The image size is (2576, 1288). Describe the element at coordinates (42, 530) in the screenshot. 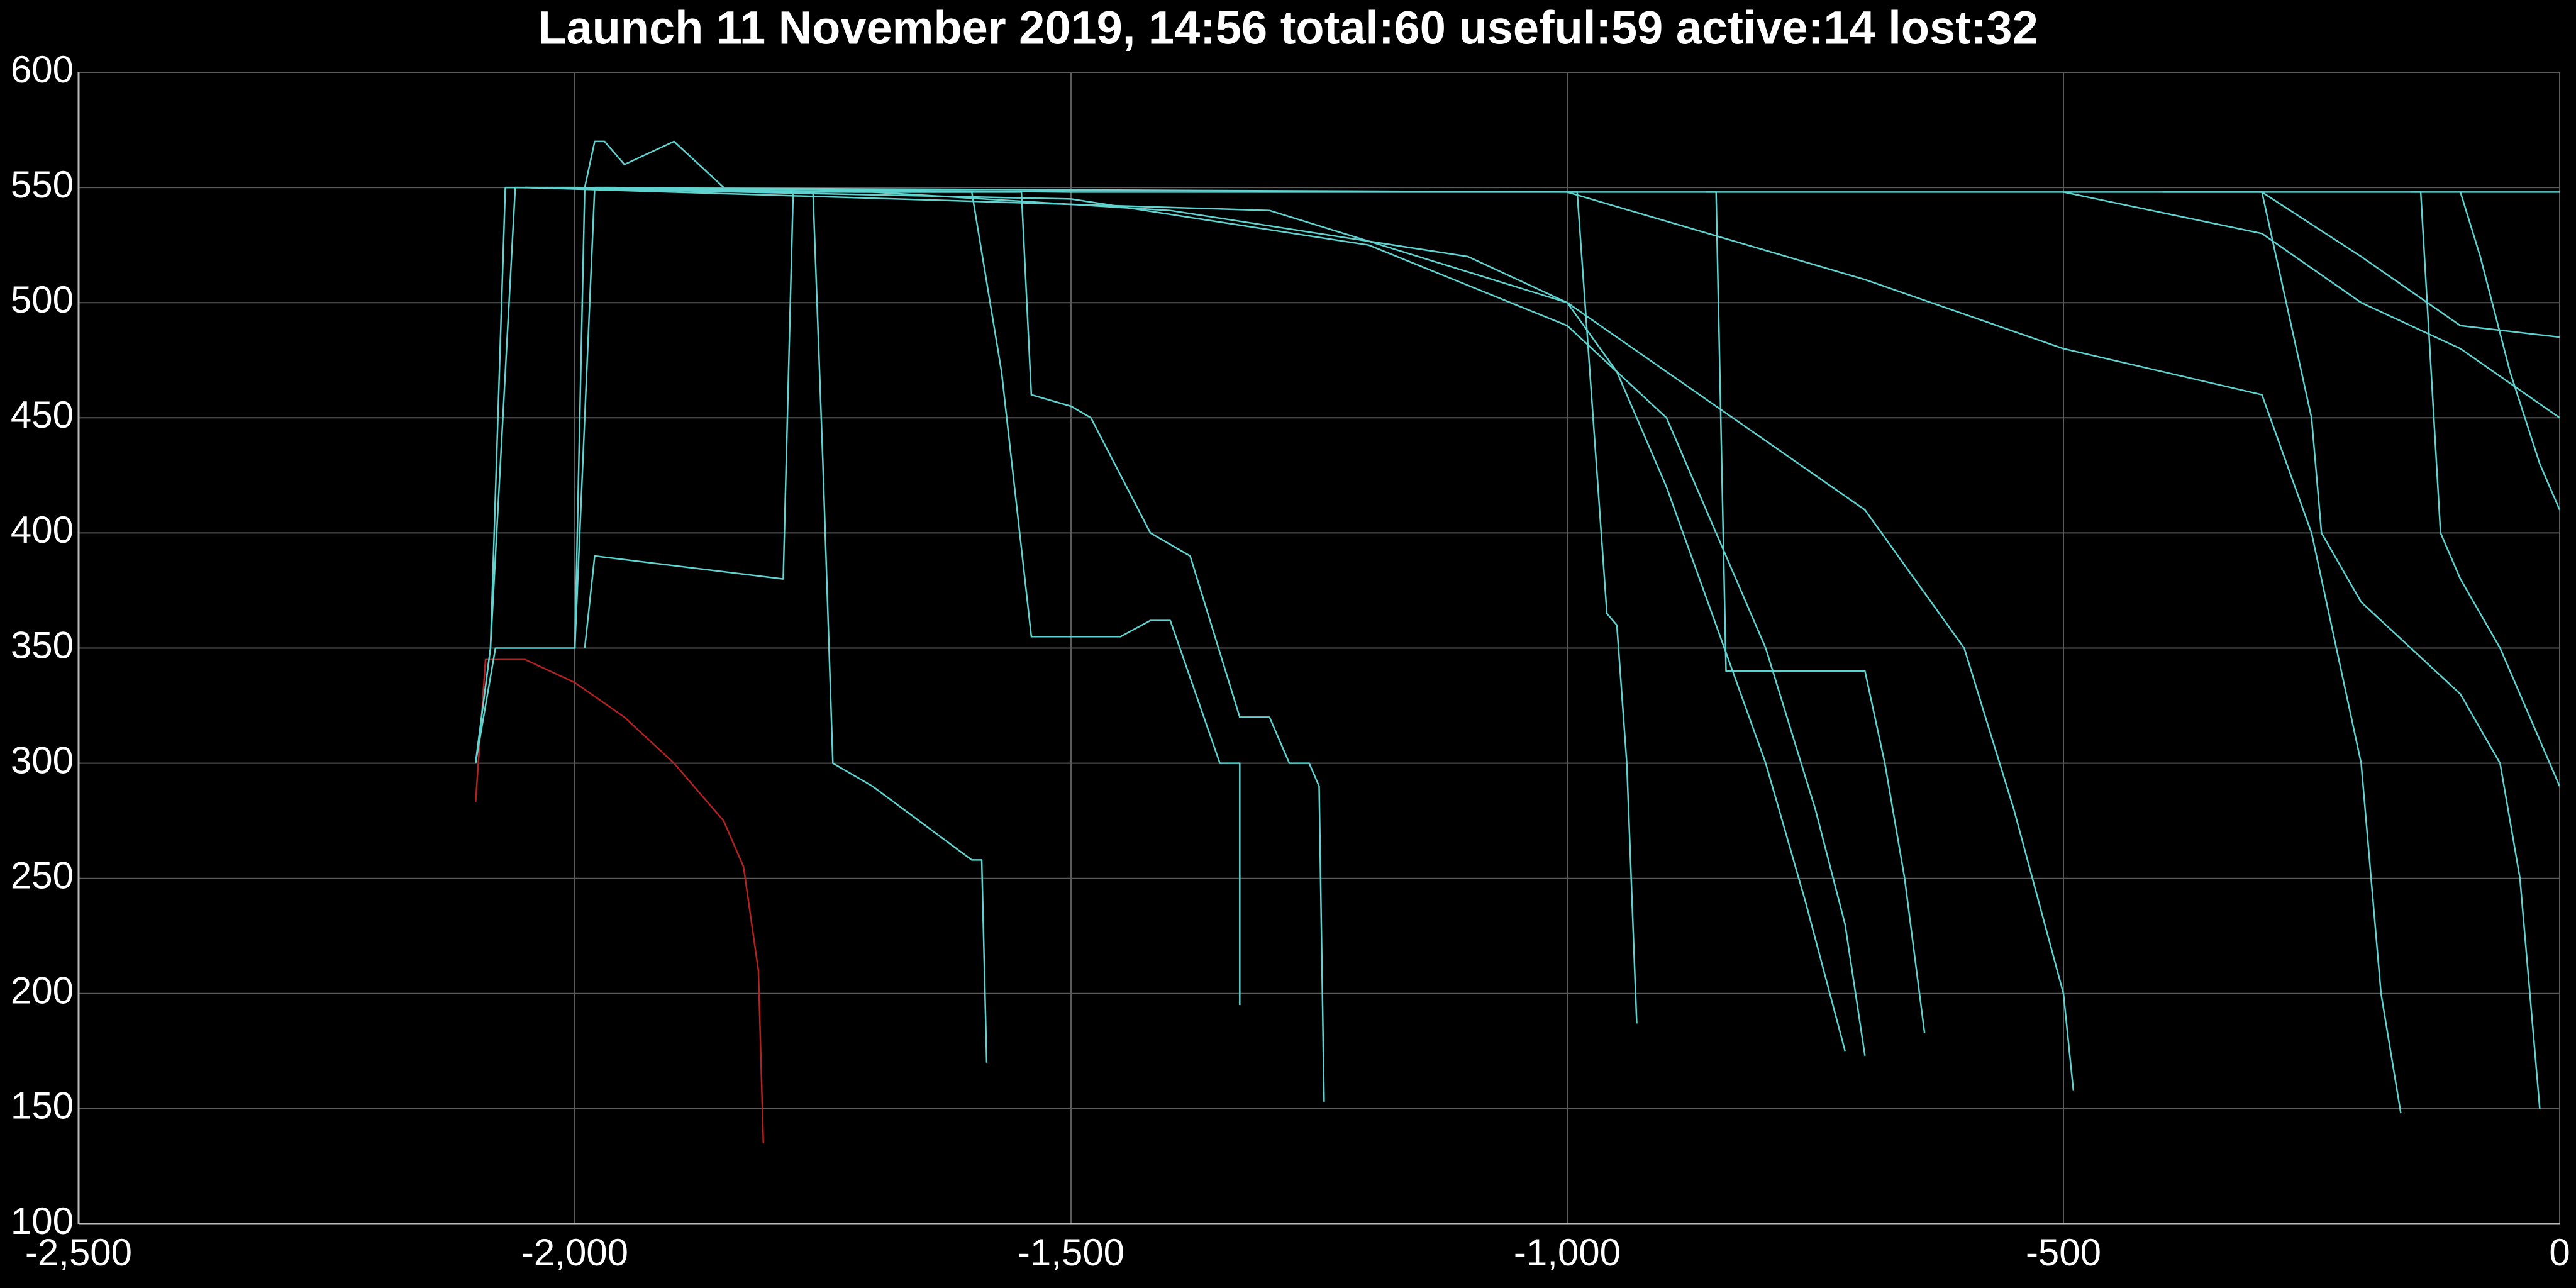

I see `y-tick-label: 400` at that location.